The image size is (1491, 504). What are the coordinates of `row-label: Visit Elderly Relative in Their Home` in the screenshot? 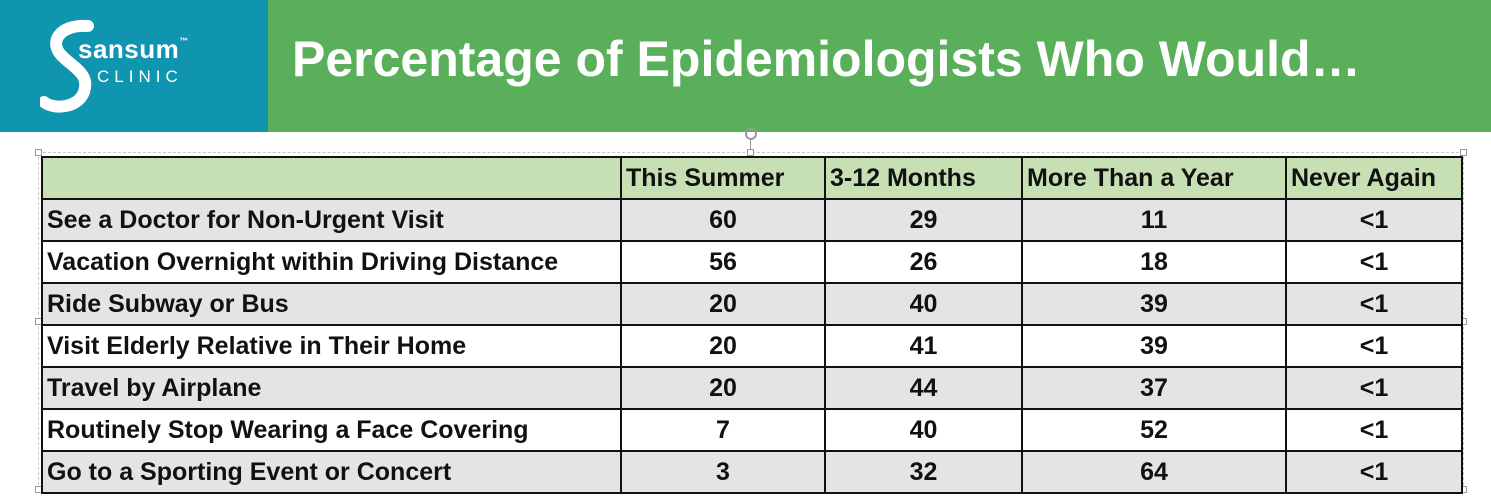 It's located at (331, 346).